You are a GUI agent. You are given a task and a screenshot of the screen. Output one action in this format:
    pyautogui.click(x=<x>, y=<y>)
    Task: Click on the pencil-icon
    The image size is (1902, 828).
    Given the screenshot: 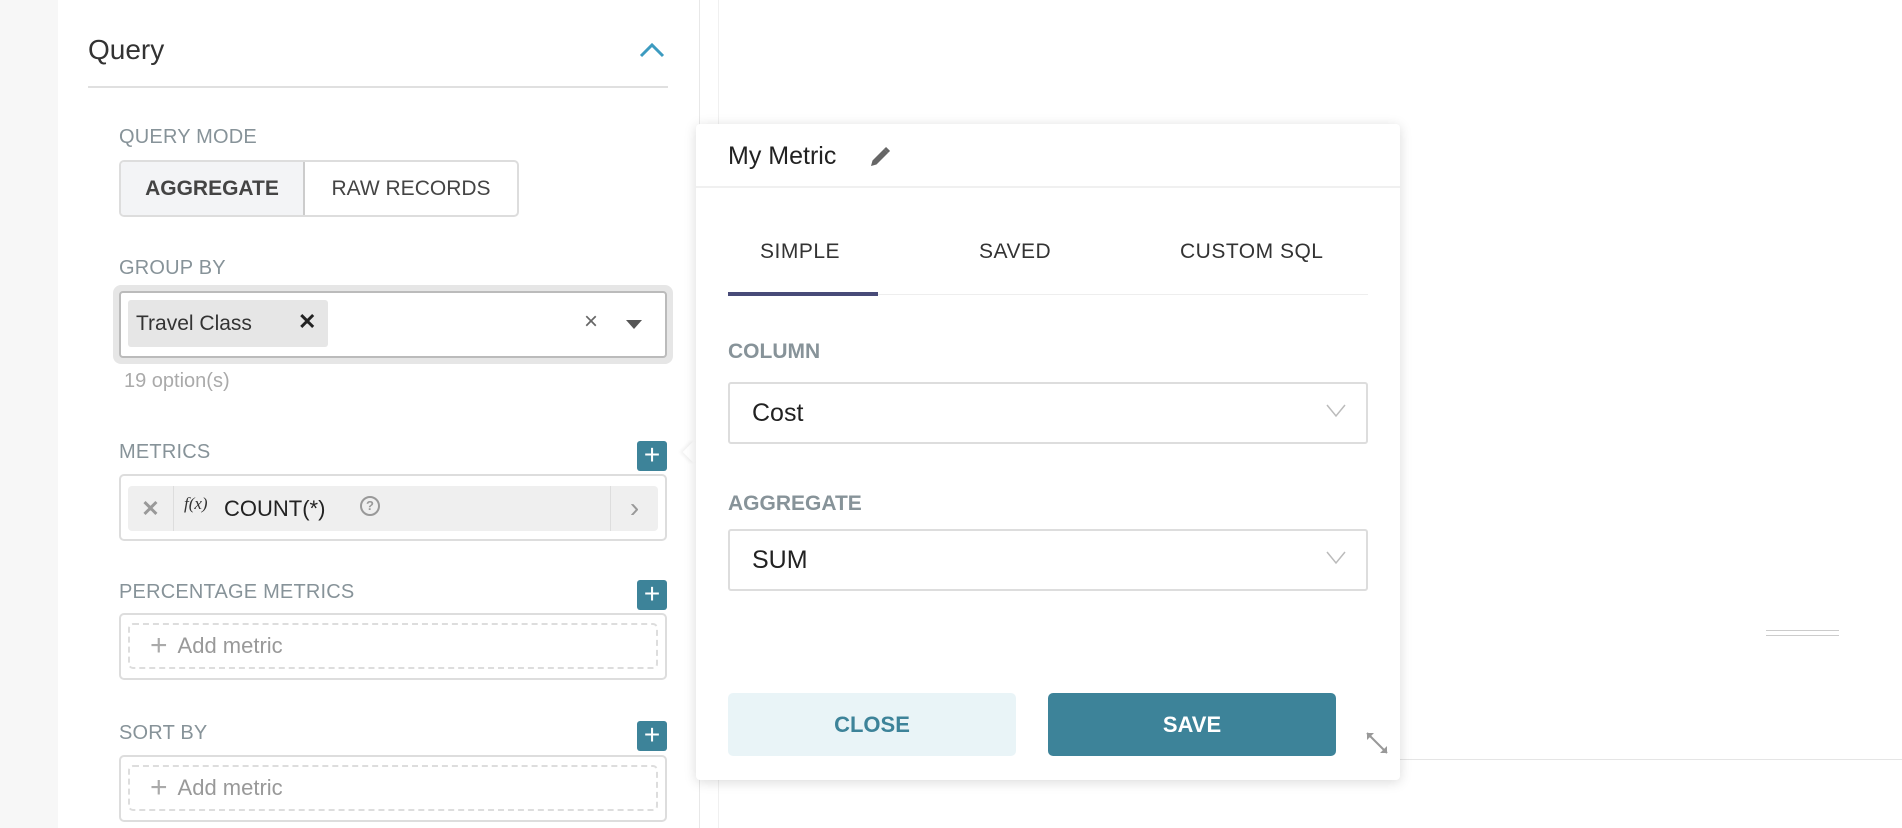 What is the action you would take?
    pyautogui.click(x=880, y=157)
    